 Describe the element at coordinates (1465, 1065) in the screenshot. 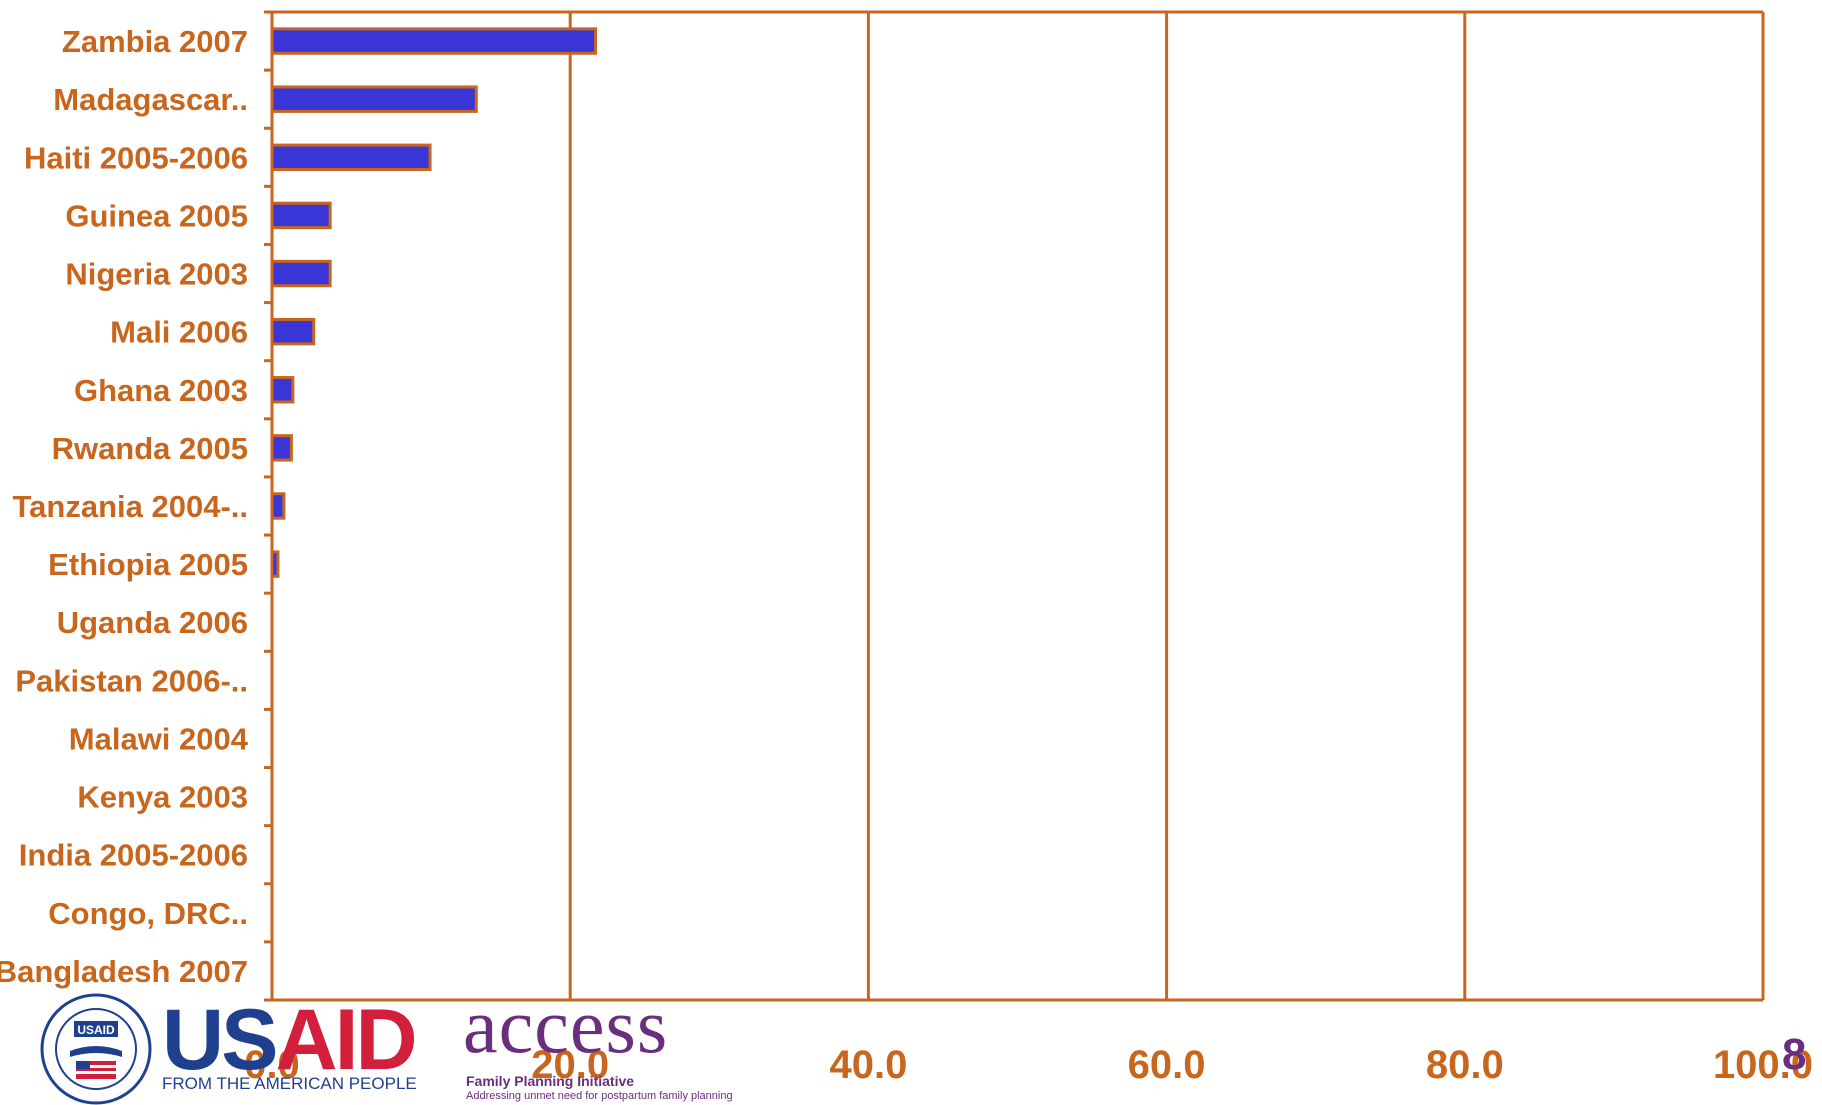

I see `x-tick-label: 80.0` at that location.